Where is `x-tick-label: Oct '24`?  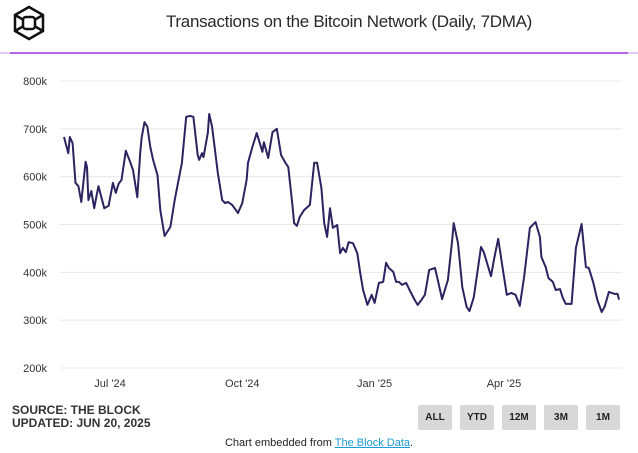 x-tick-label: Oct '24 is located at coordinates (242, 384).